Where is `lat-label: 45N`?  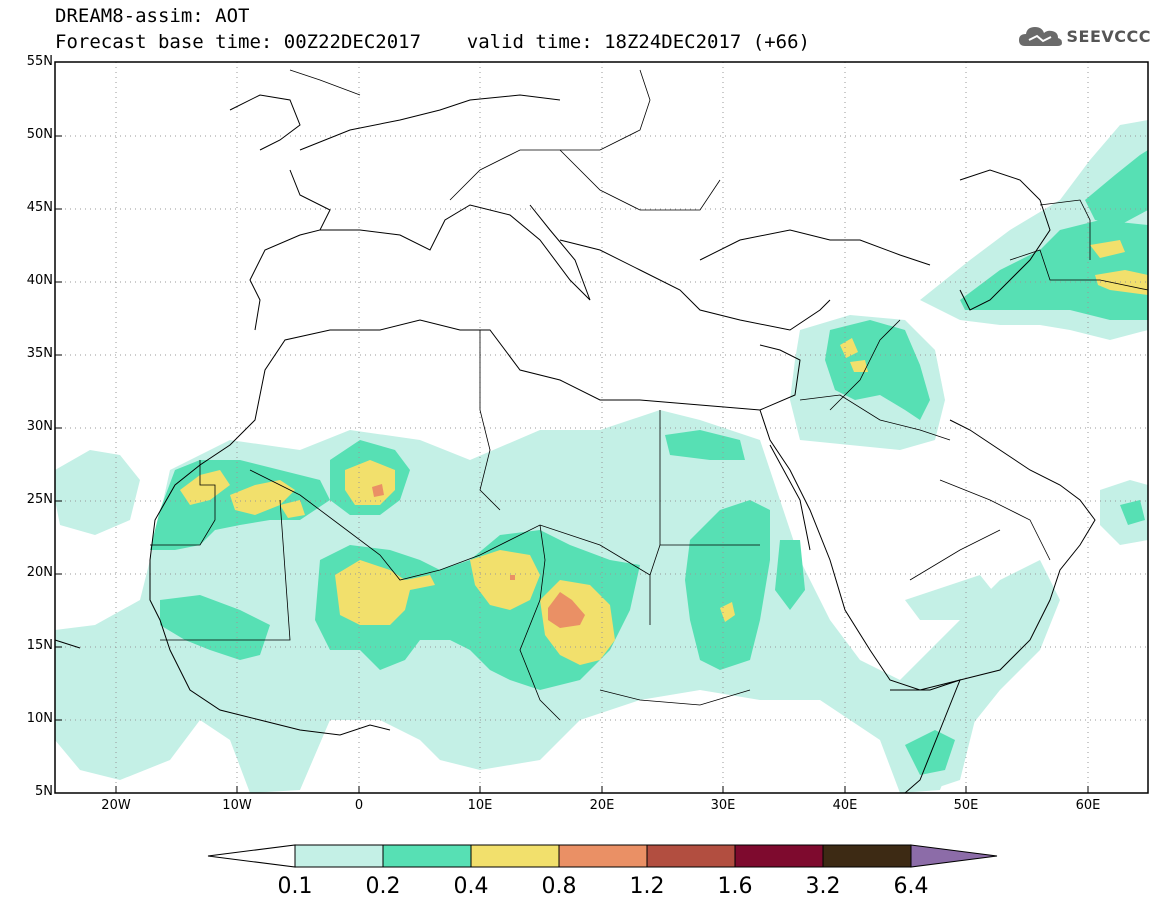 lat-label: 45N is located at coordinates (39, 207).